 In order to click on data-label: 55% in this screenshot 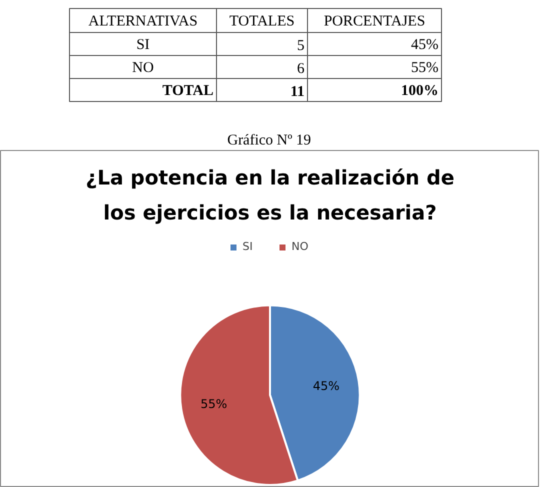, I will do `click(214, 403)`.